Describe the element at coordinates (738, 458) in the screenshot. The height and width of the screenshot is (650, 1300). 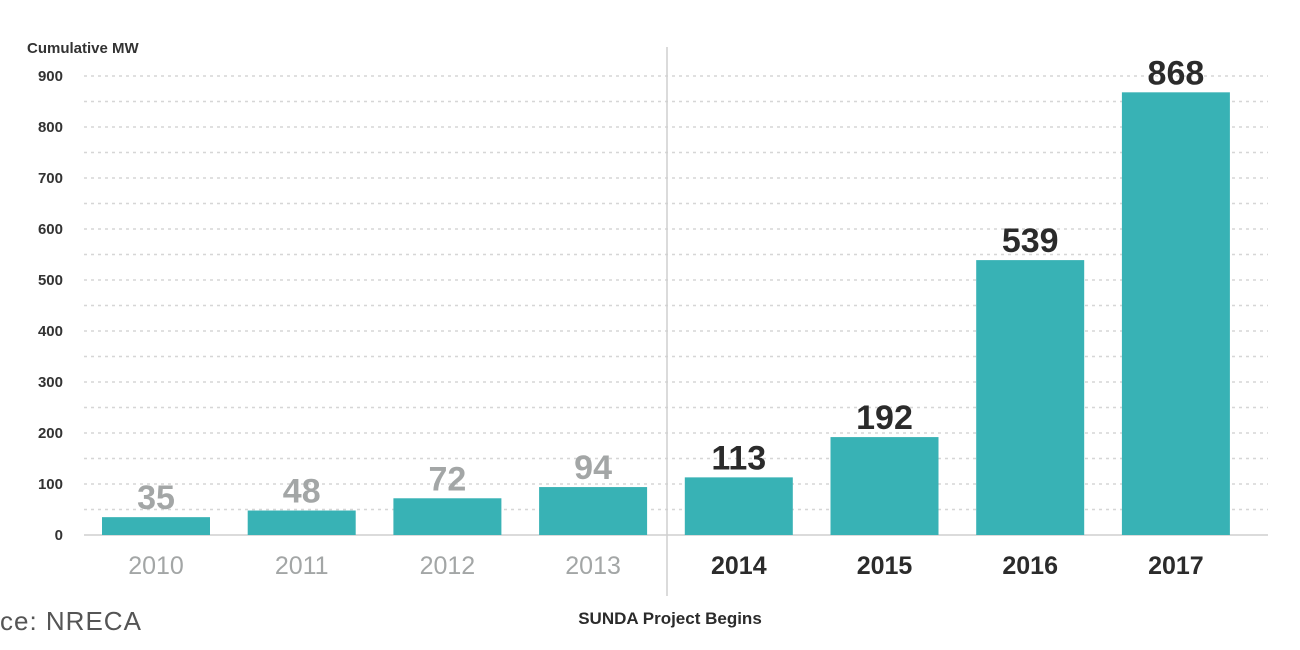
I see `value-label-2014: 113` at that location.